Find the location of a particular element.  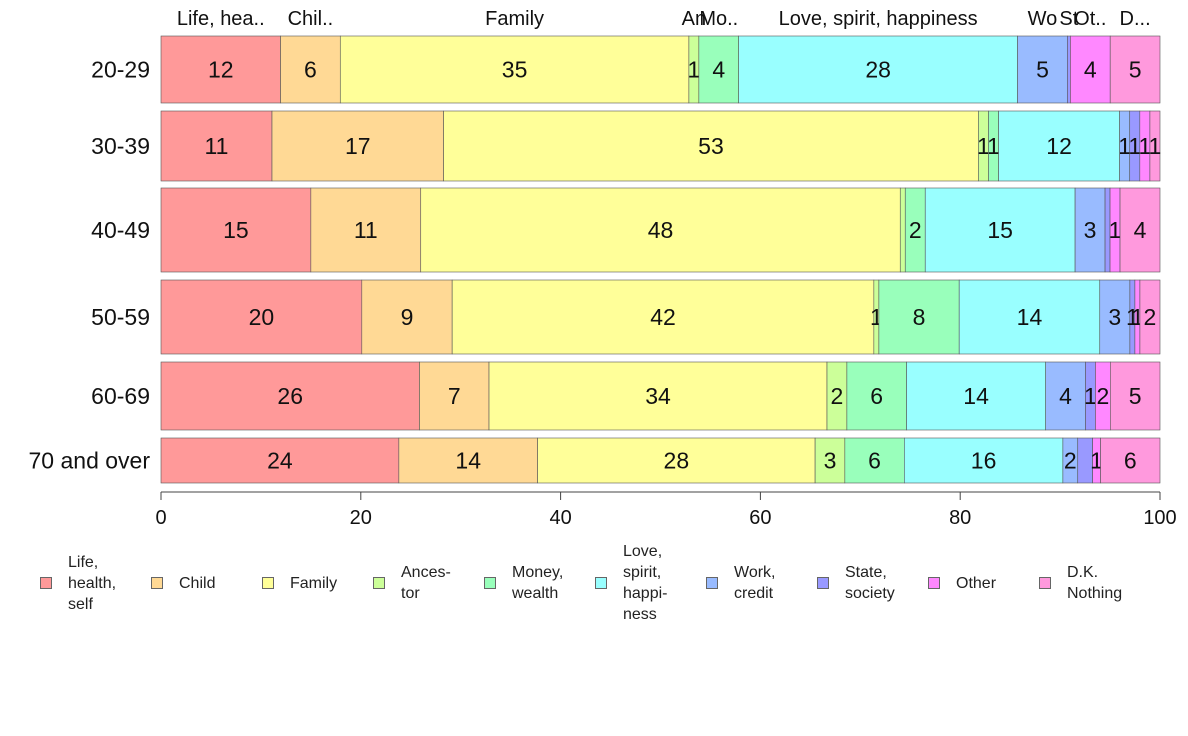

legend-item: Other is located at coordinates (973, 585).